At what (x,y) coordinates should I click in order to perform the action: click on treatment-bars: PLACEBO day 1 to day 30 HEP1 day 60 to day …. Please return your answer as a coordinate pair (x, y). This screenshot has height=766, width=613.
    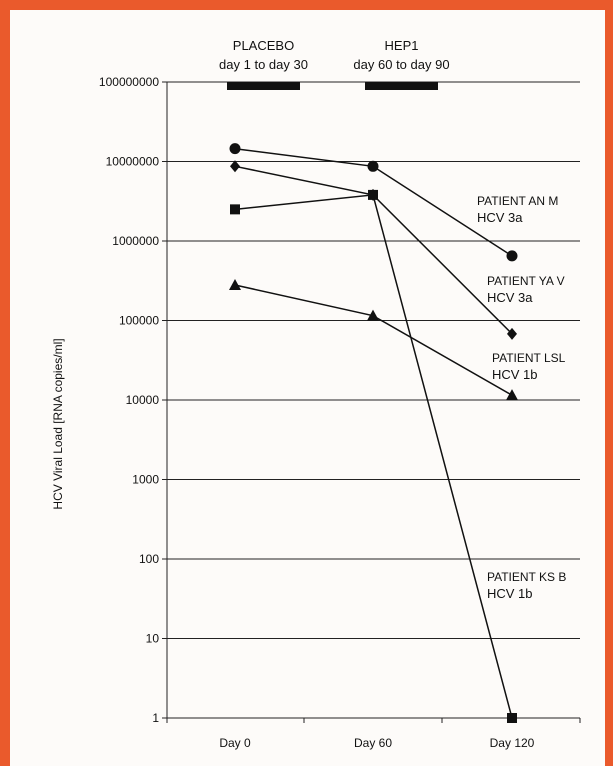
    Looking at the image, I should click on (334, 64).